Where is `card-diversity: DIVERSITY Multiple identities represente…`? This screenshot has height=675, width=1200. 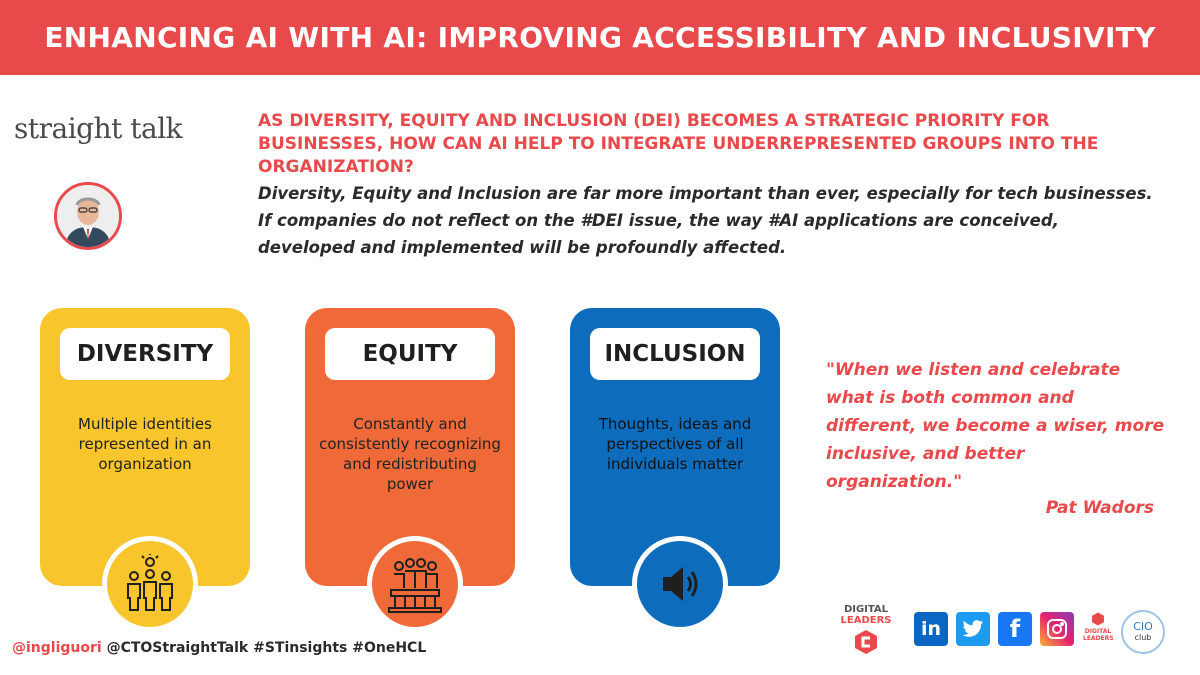
card-diversity: DIVERSITY Multiple identities represente… is located at coordinates (145, 470).